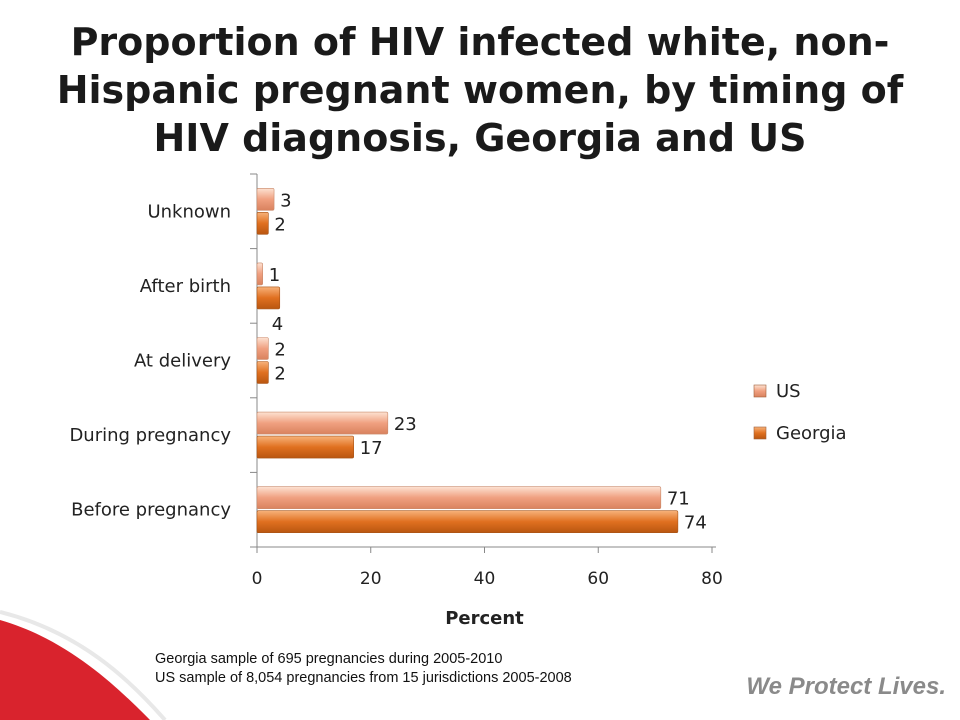 The height and width of the screenshot is (720, 960). Describe the element at coordinates (75, 670) in the screenshot. I see `red-swoosh` at that location.